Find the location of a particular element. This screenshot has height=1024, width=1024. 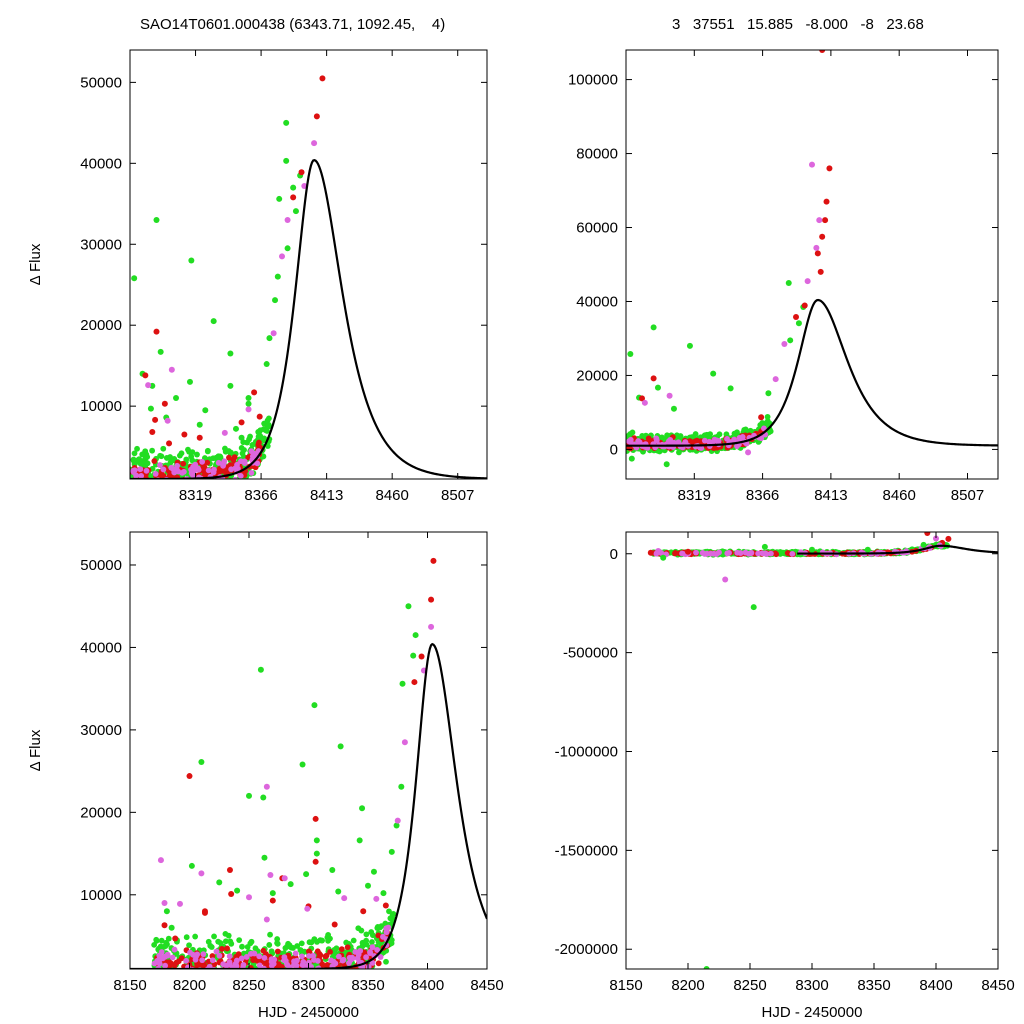

y-tick-label: 40000 is located at coordinates (101, 163).